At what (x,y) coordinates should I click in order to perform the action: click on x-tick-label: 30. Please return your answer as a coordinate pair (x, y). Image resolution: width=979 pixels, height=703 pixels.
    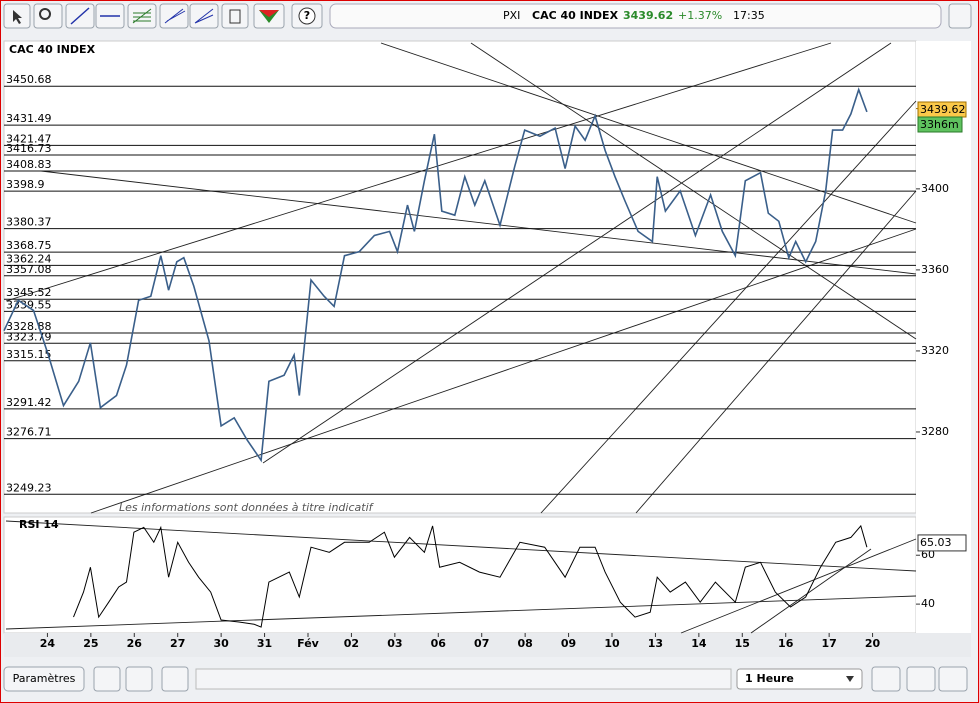
    Looking at the image, I should click on (221, 643).